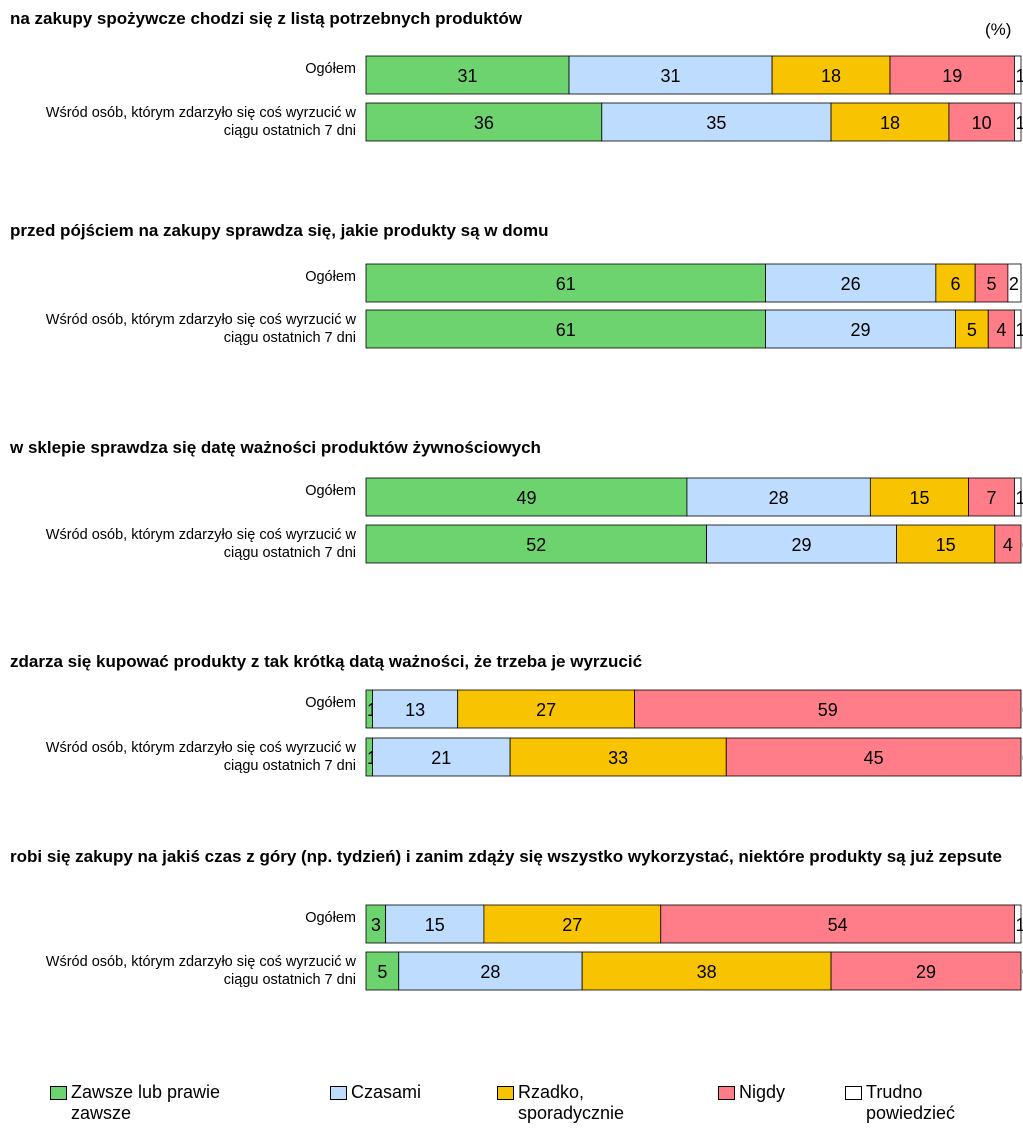 This screenshot has width=1023, height=1128. What do you see at coordinates (175, 1103) in the screenshot?
I see `legend-item: Zawsze lub prawie zawsze` at bounding box center [175, 1103].